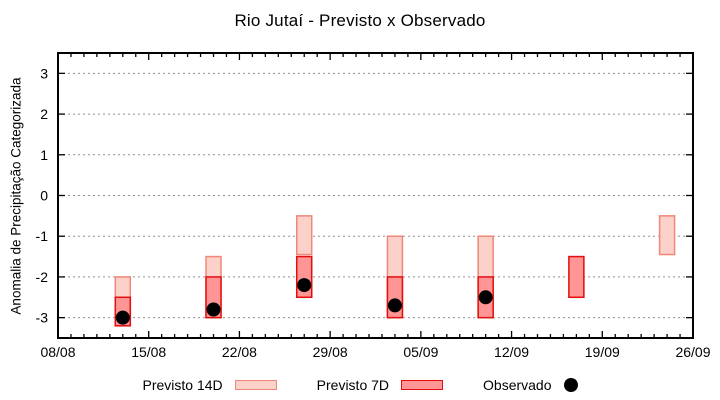 Image resolution: width=720 pixels, height=400 pixels. Describe the element at coordinates (239, 352) in the screenshot. I see `x-tick-label: 22/08` at that location.